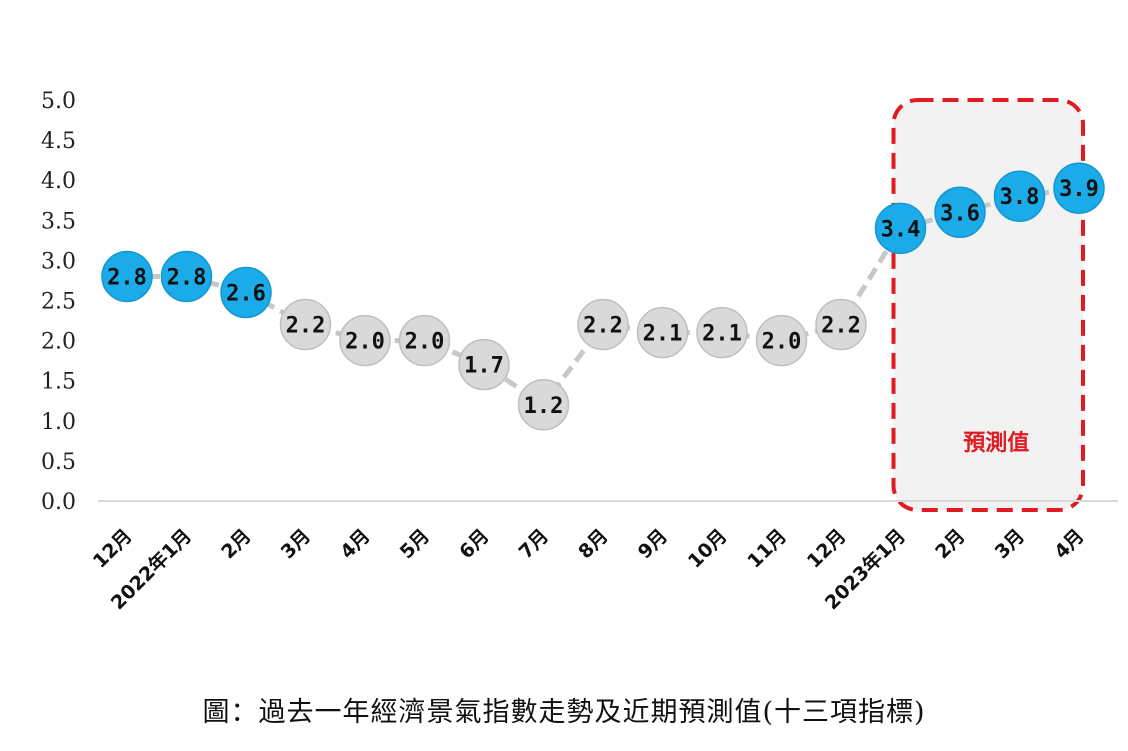 The width and height of the screenshot is (1128, 751). What do you see at coordinates (474, 544) in the screenshot?
I see `x-tick-label: 6月` at bounding box center [474, 544].